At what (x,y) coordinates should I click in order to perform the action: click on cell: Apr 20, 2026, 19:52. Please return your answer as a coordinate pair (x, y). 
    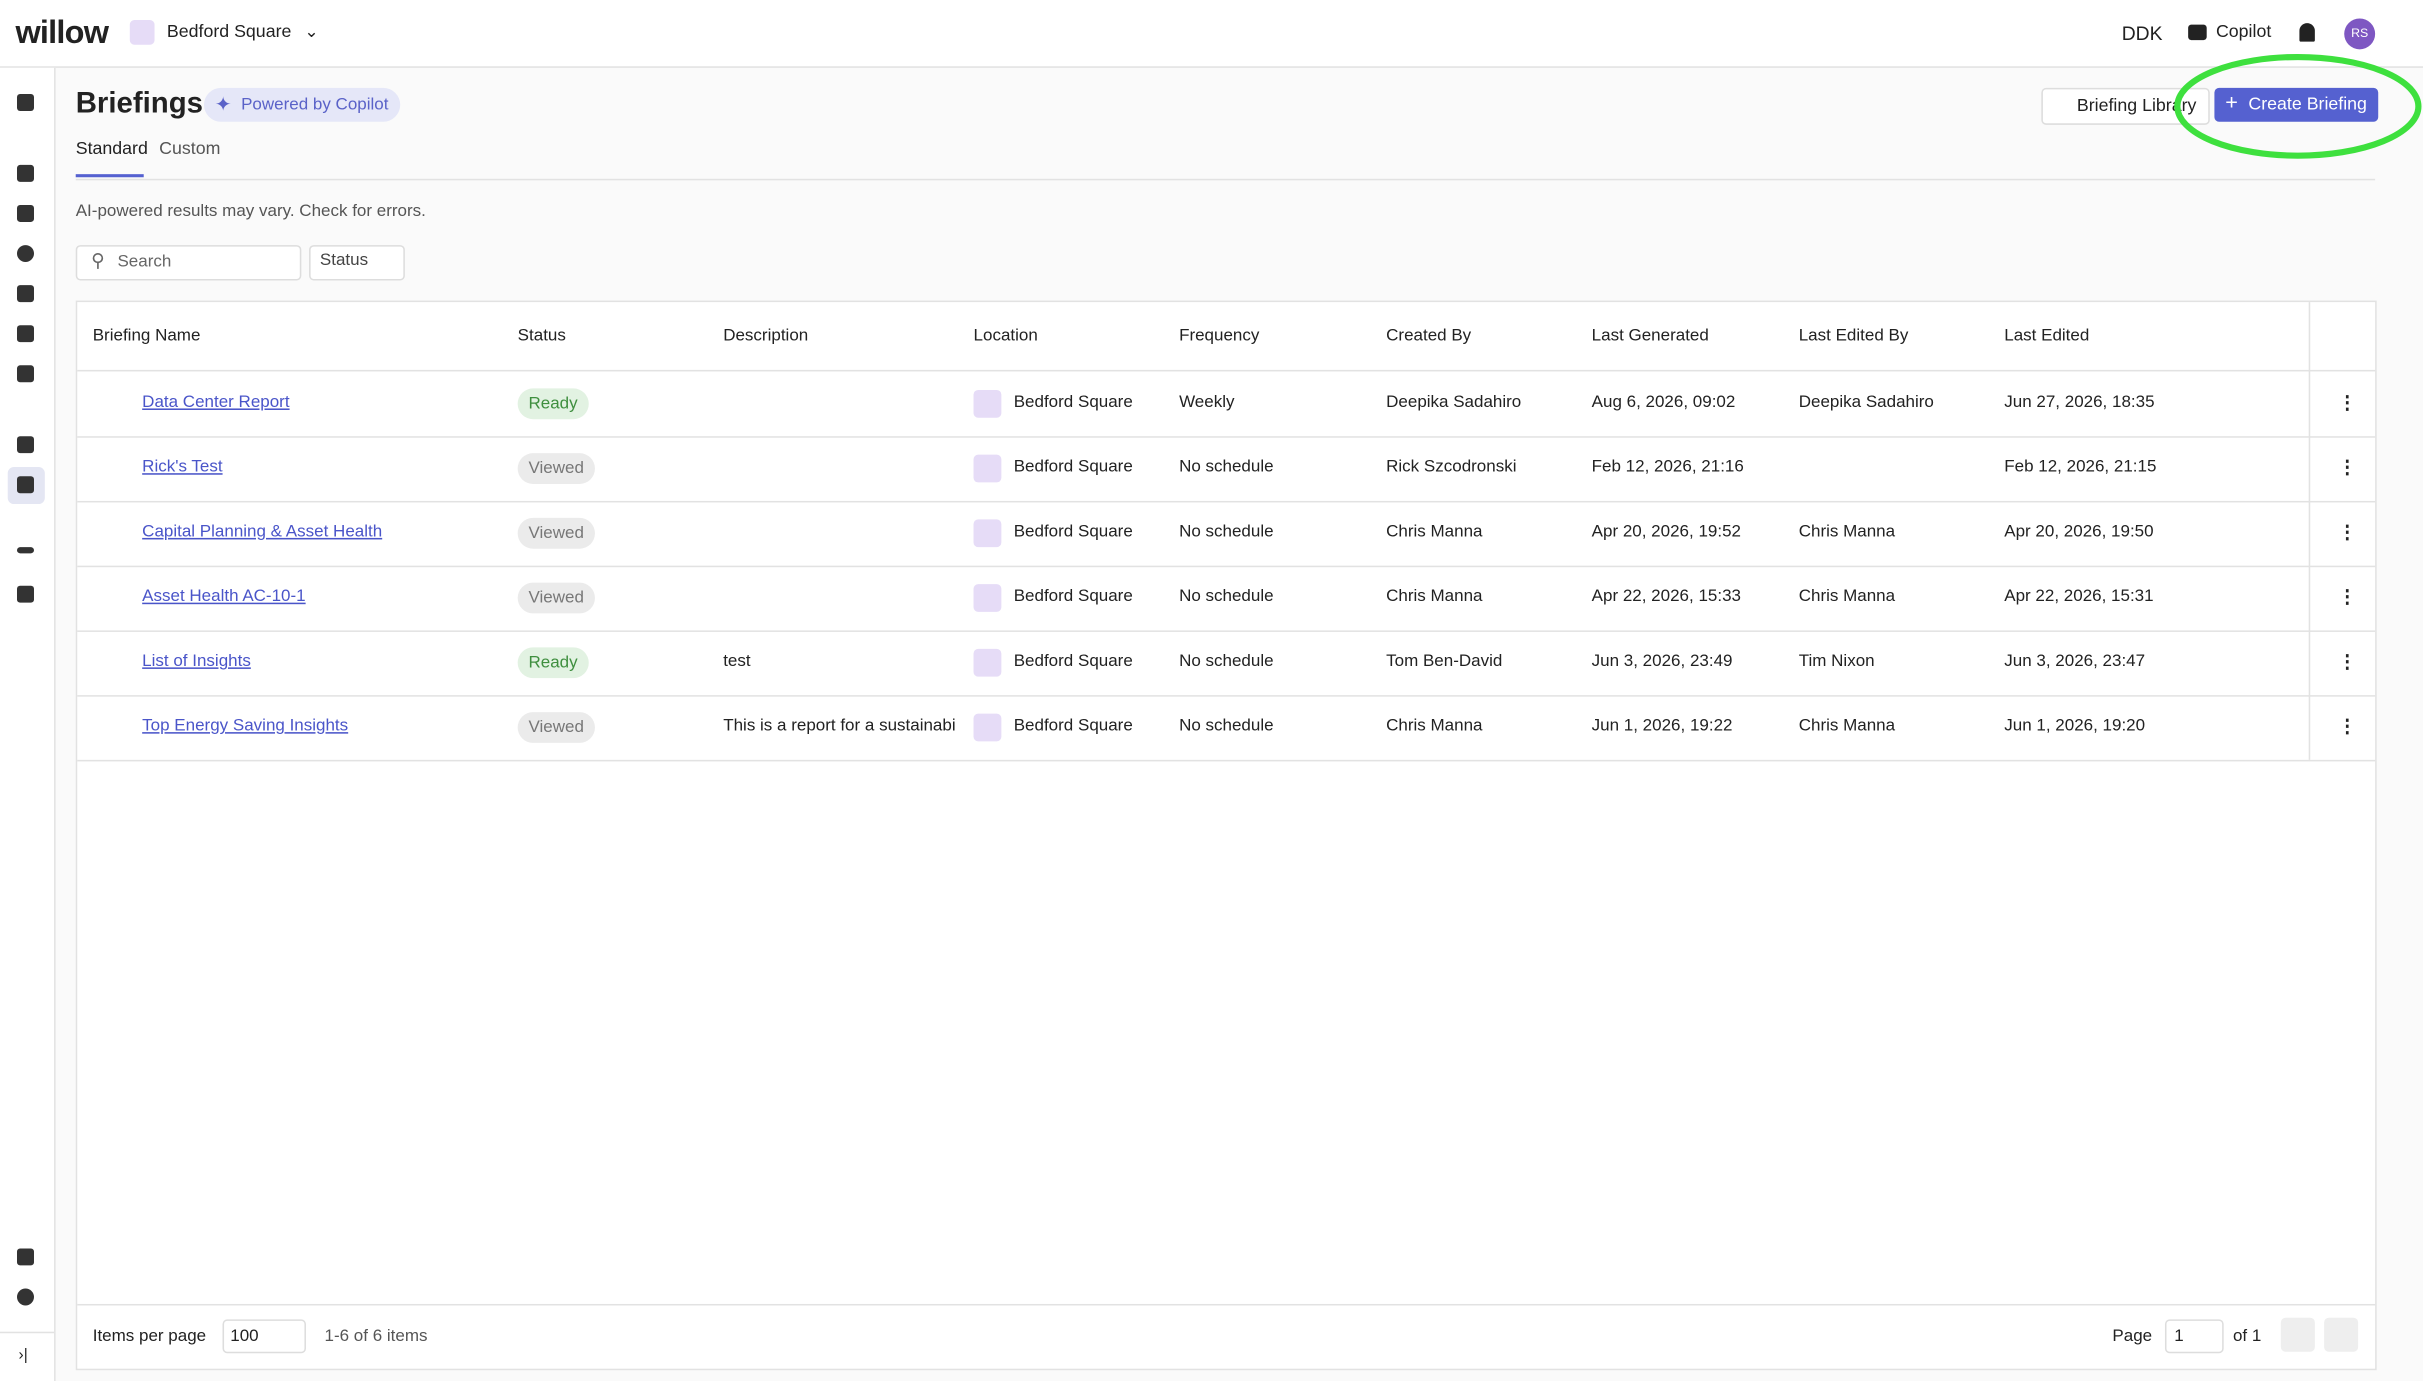
    Looking at the image, I should click on (1666, 531).